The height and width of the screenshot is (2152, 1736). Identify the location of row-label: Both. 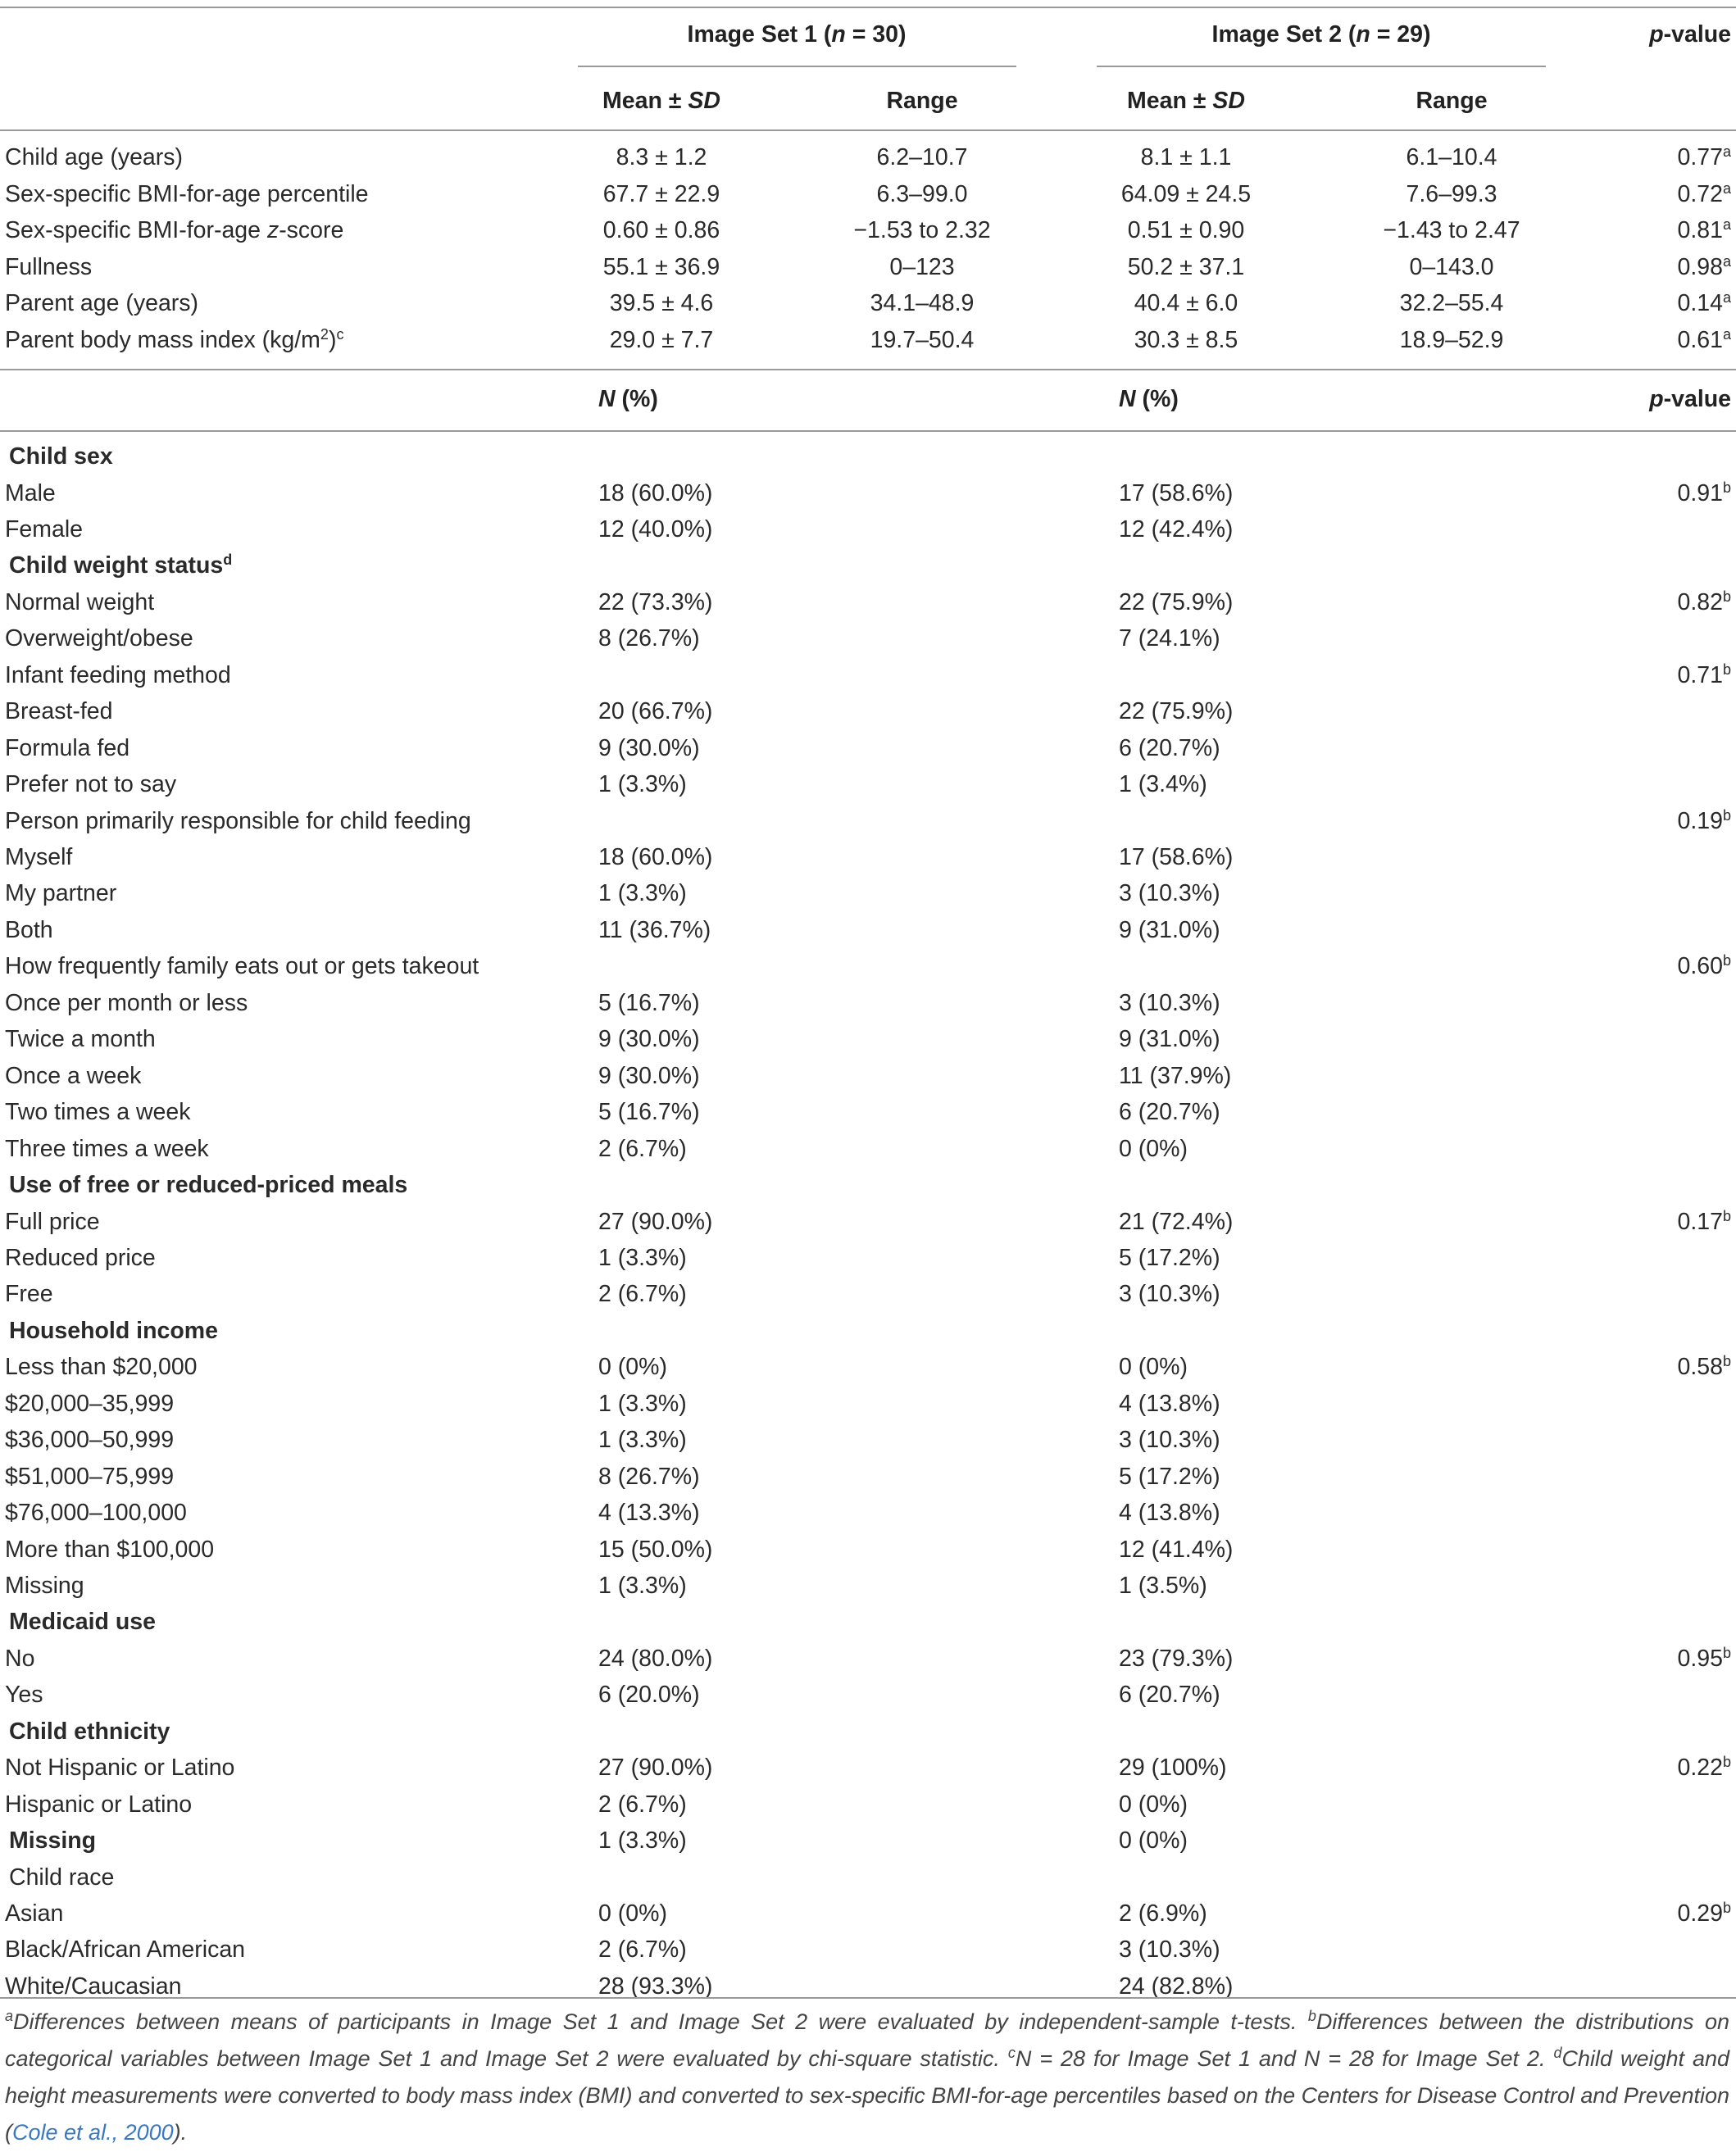
(29, 930).